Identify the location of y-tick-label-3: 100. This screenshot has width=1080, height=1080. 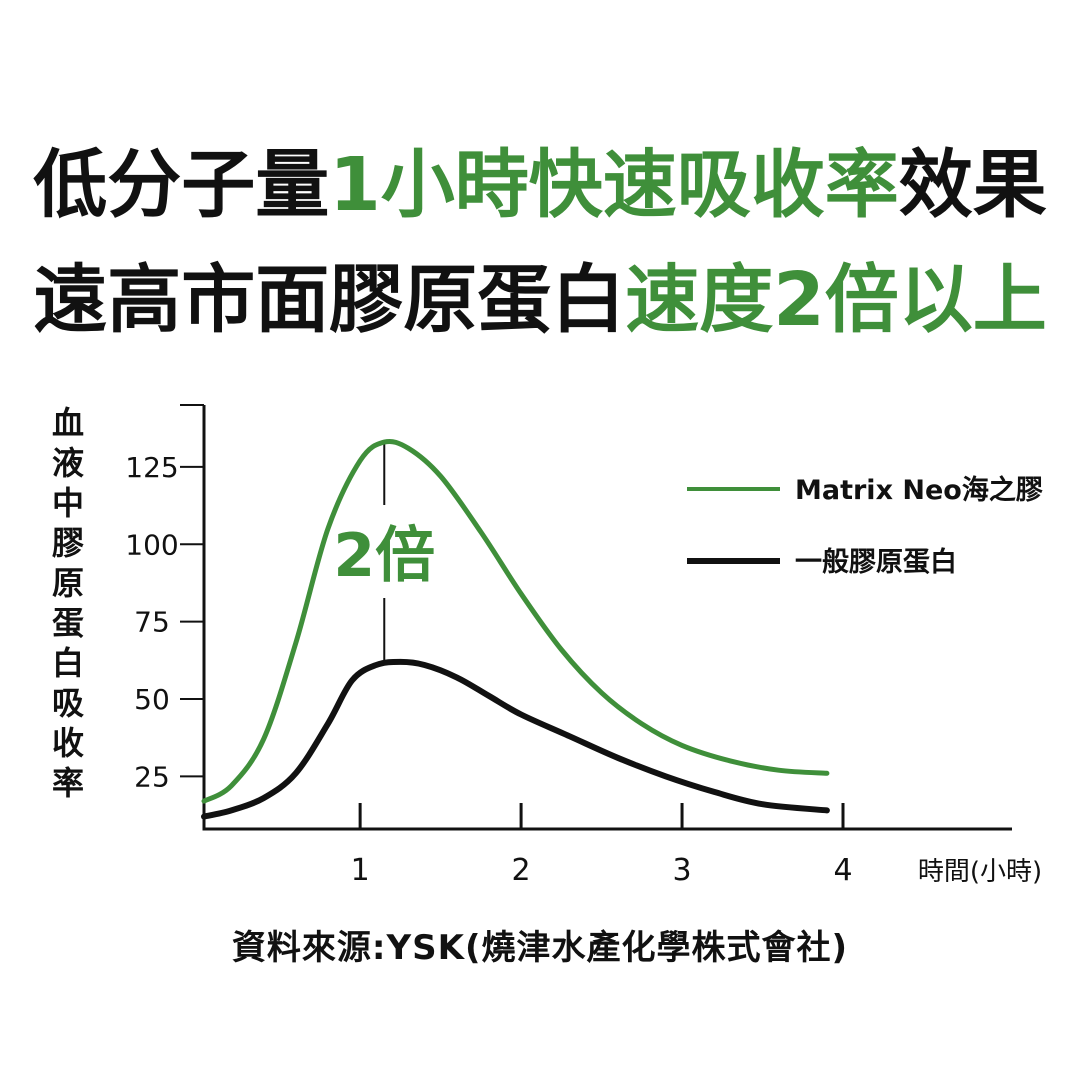
(151, 544).